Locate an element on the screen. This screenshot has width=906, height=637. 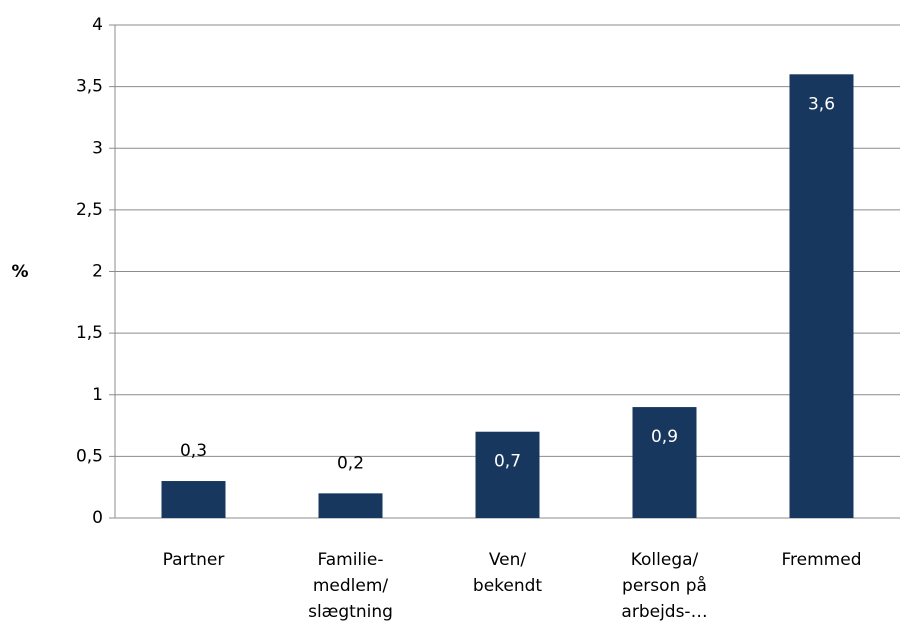
x-tick-label: Partner is located at coordinates (194, 560).